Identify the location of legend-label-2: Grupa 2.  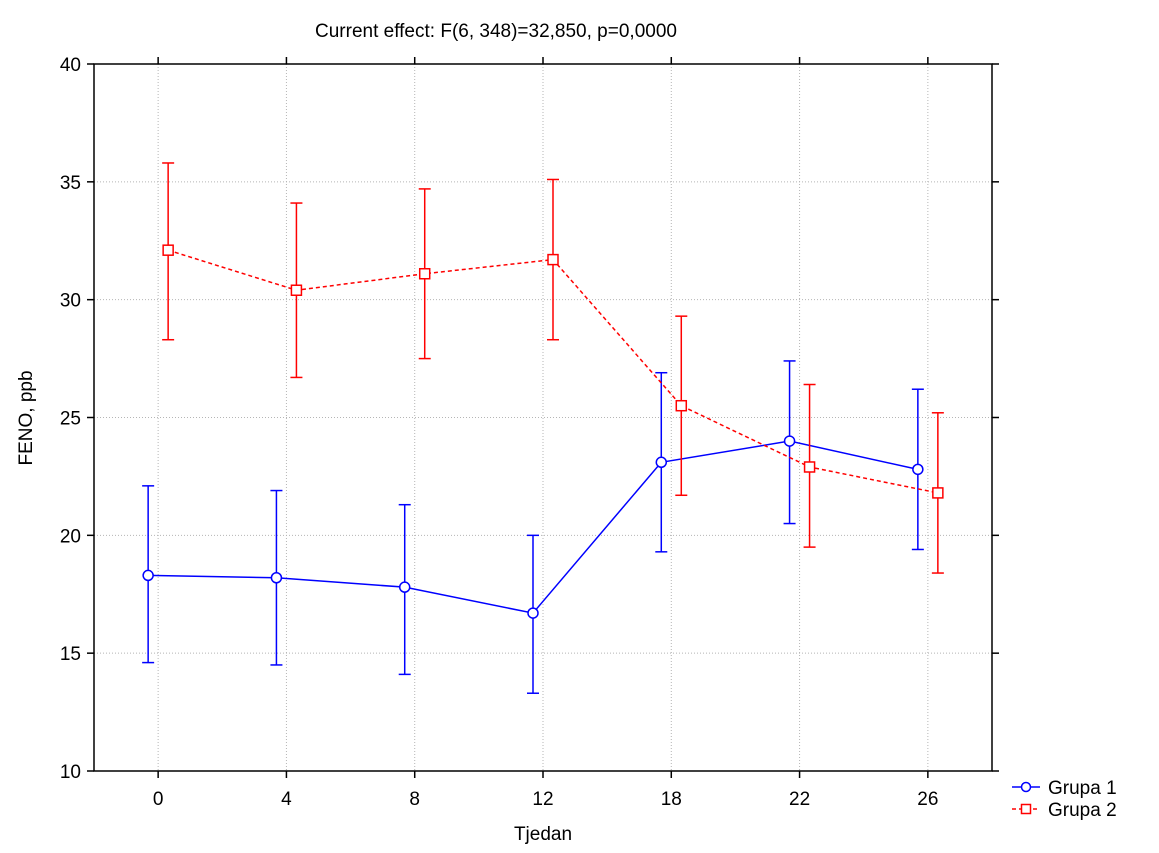
(1082, 810).